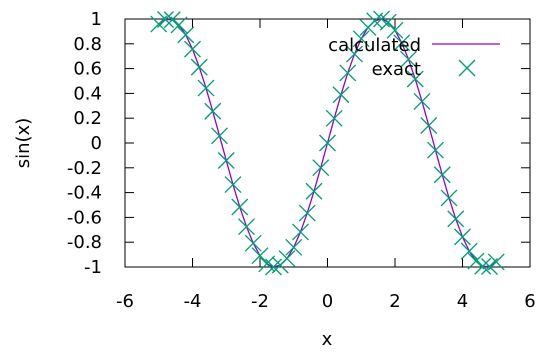  I want to click on x-tick-label: -6, so click(125, 301).